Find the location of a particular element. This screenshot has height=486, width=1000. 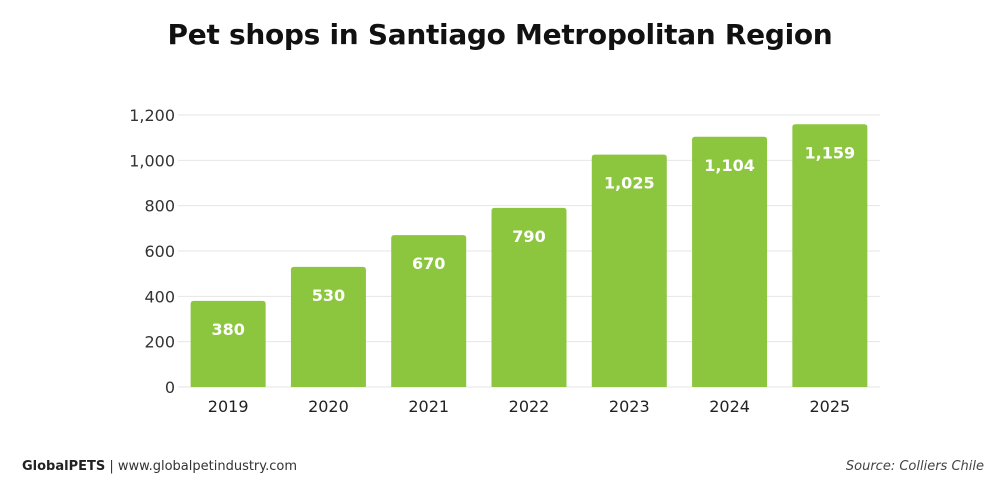

bar-value-label: 1,159 is located at coordinates (830, 152).